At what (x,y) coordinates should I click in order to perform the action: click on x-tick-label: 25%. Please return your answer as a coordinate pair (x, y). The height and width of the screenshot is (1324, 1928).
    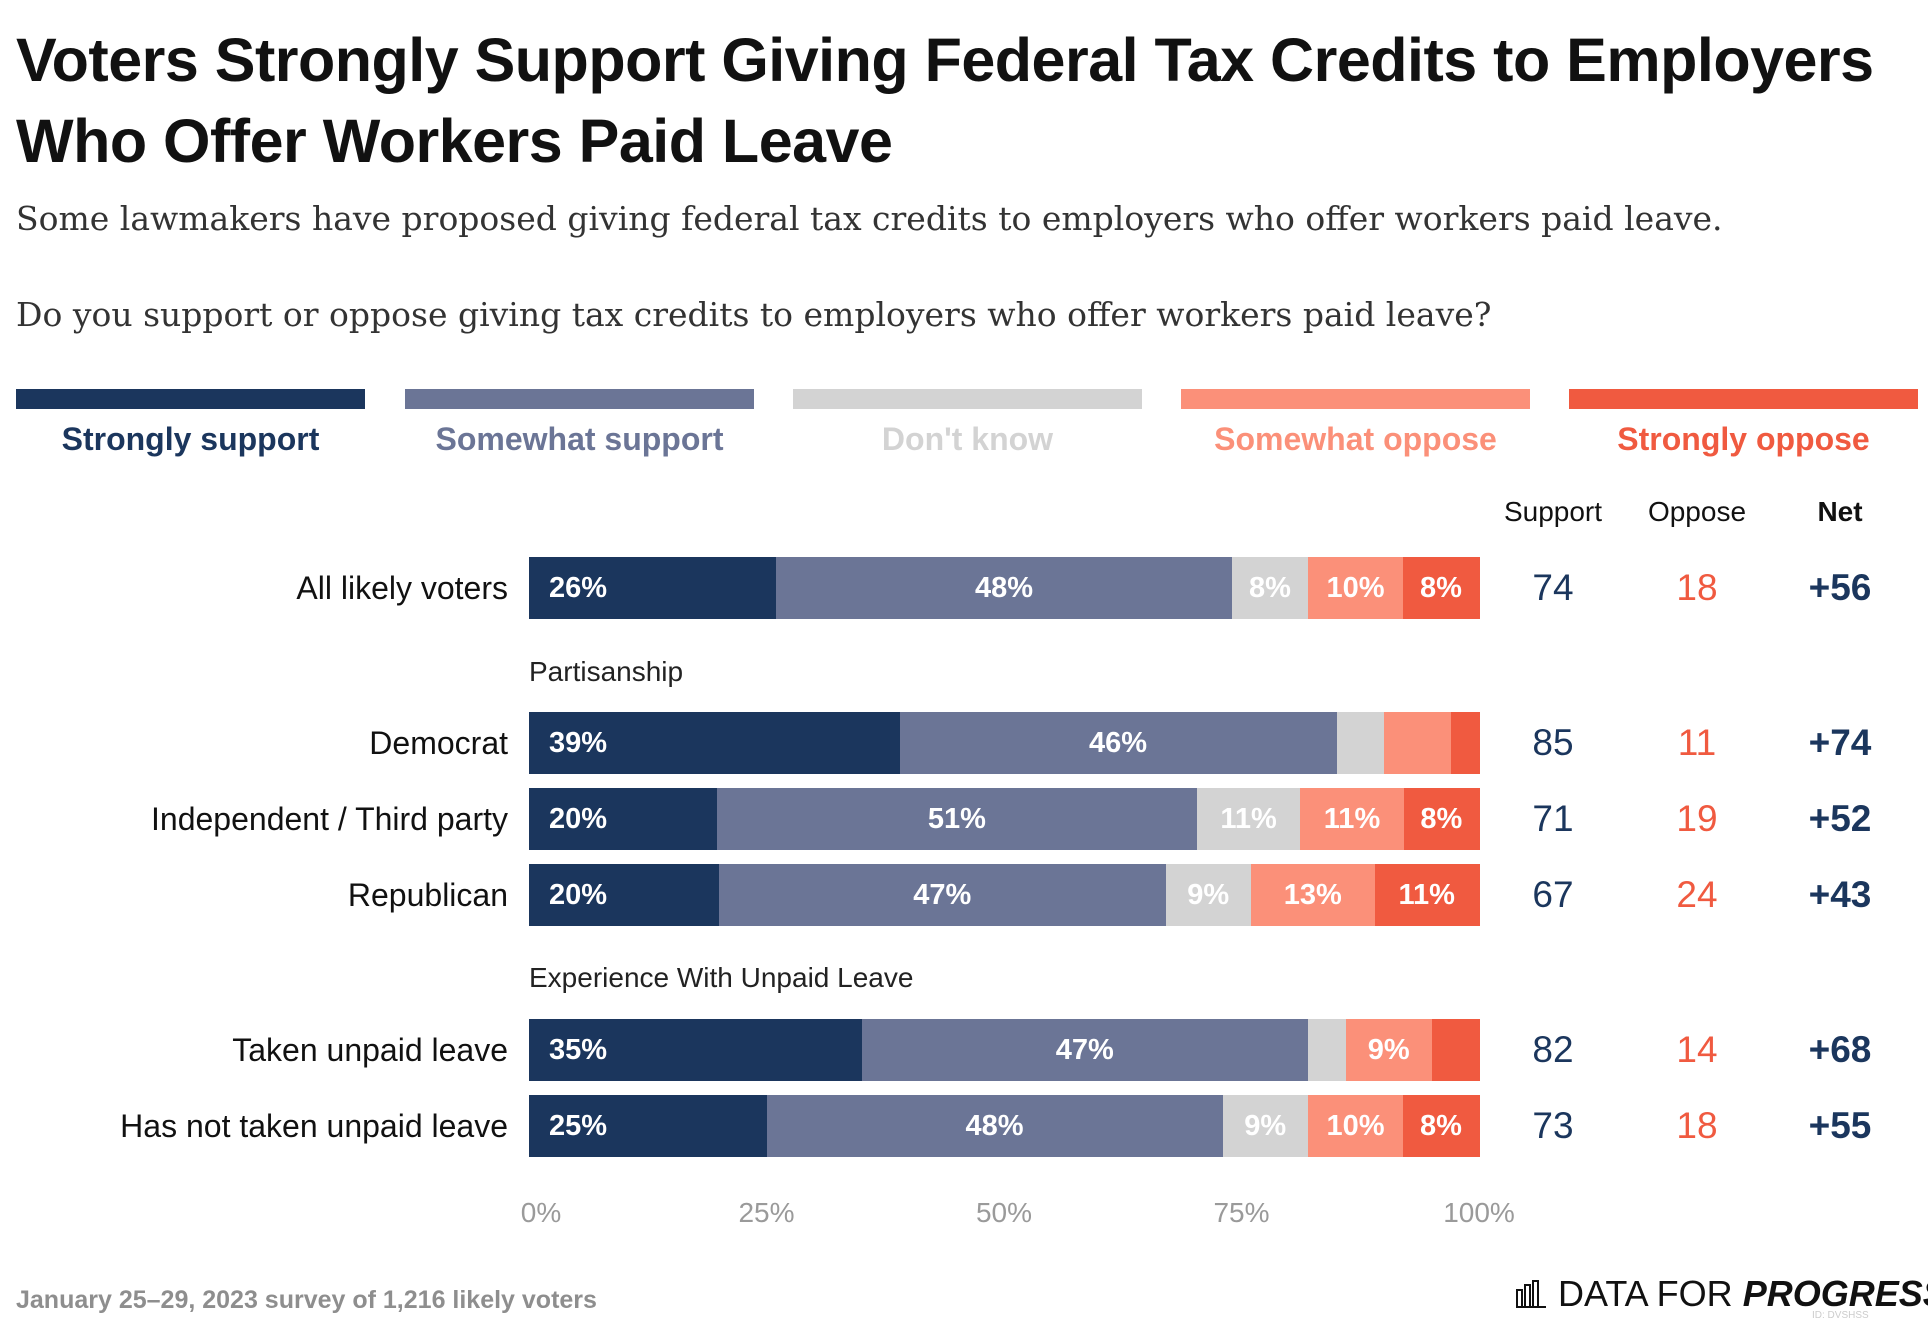
    Looking at the image, I should click on (766, 1212).